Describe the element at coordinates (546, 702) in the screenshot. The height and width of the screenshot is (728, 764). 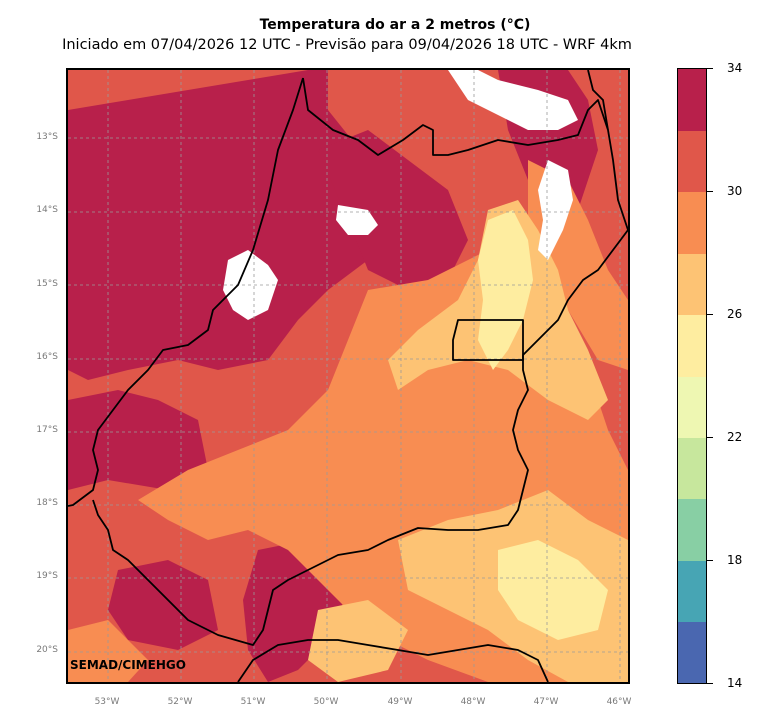
I see `lon-label-47w: 47°W` at that location.